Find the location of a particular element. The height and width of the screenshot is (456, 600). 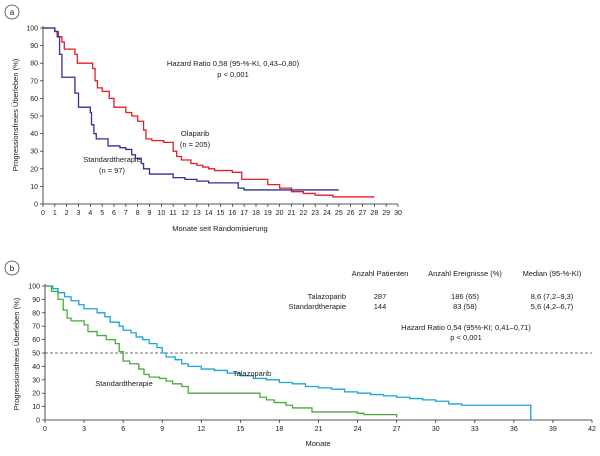

panel-a-x-tick-label: 30 is located at coordinates (398, 213).